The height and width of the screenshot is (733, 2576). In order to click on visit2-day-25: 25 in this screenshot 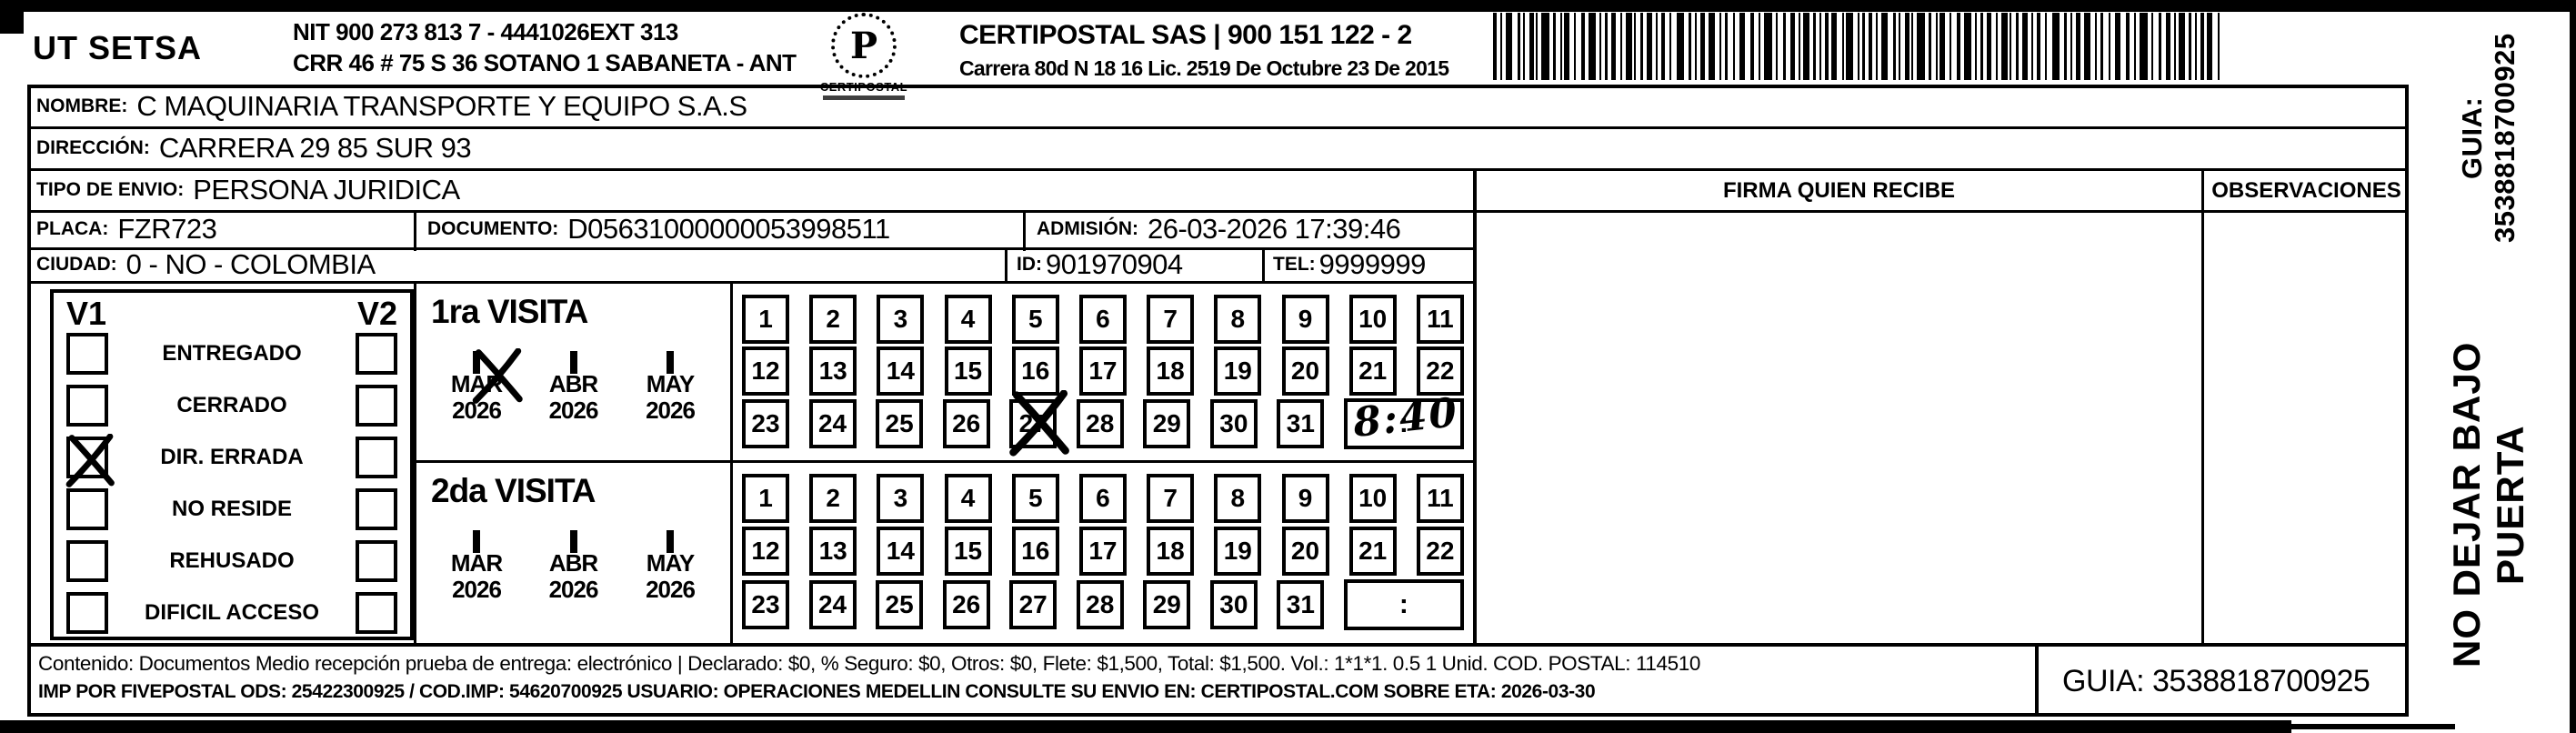, I will do `click(900, 604)`.